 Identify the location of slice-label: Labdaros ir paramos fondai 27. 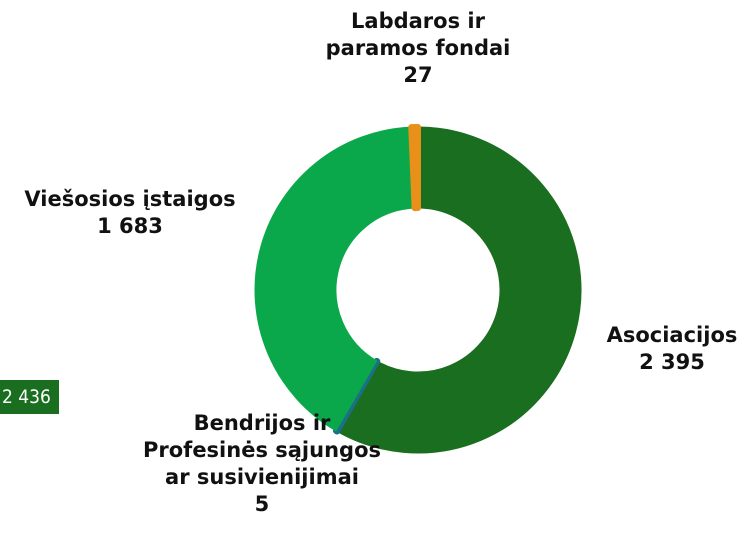
(418, 48).